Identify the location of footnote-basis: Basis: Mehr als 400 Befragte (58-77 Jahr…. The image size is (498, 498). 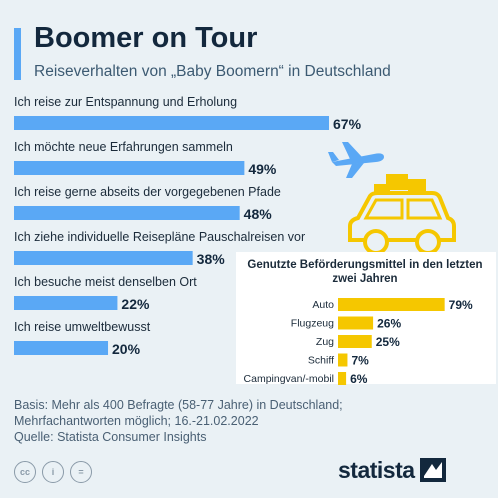
(178, 405).